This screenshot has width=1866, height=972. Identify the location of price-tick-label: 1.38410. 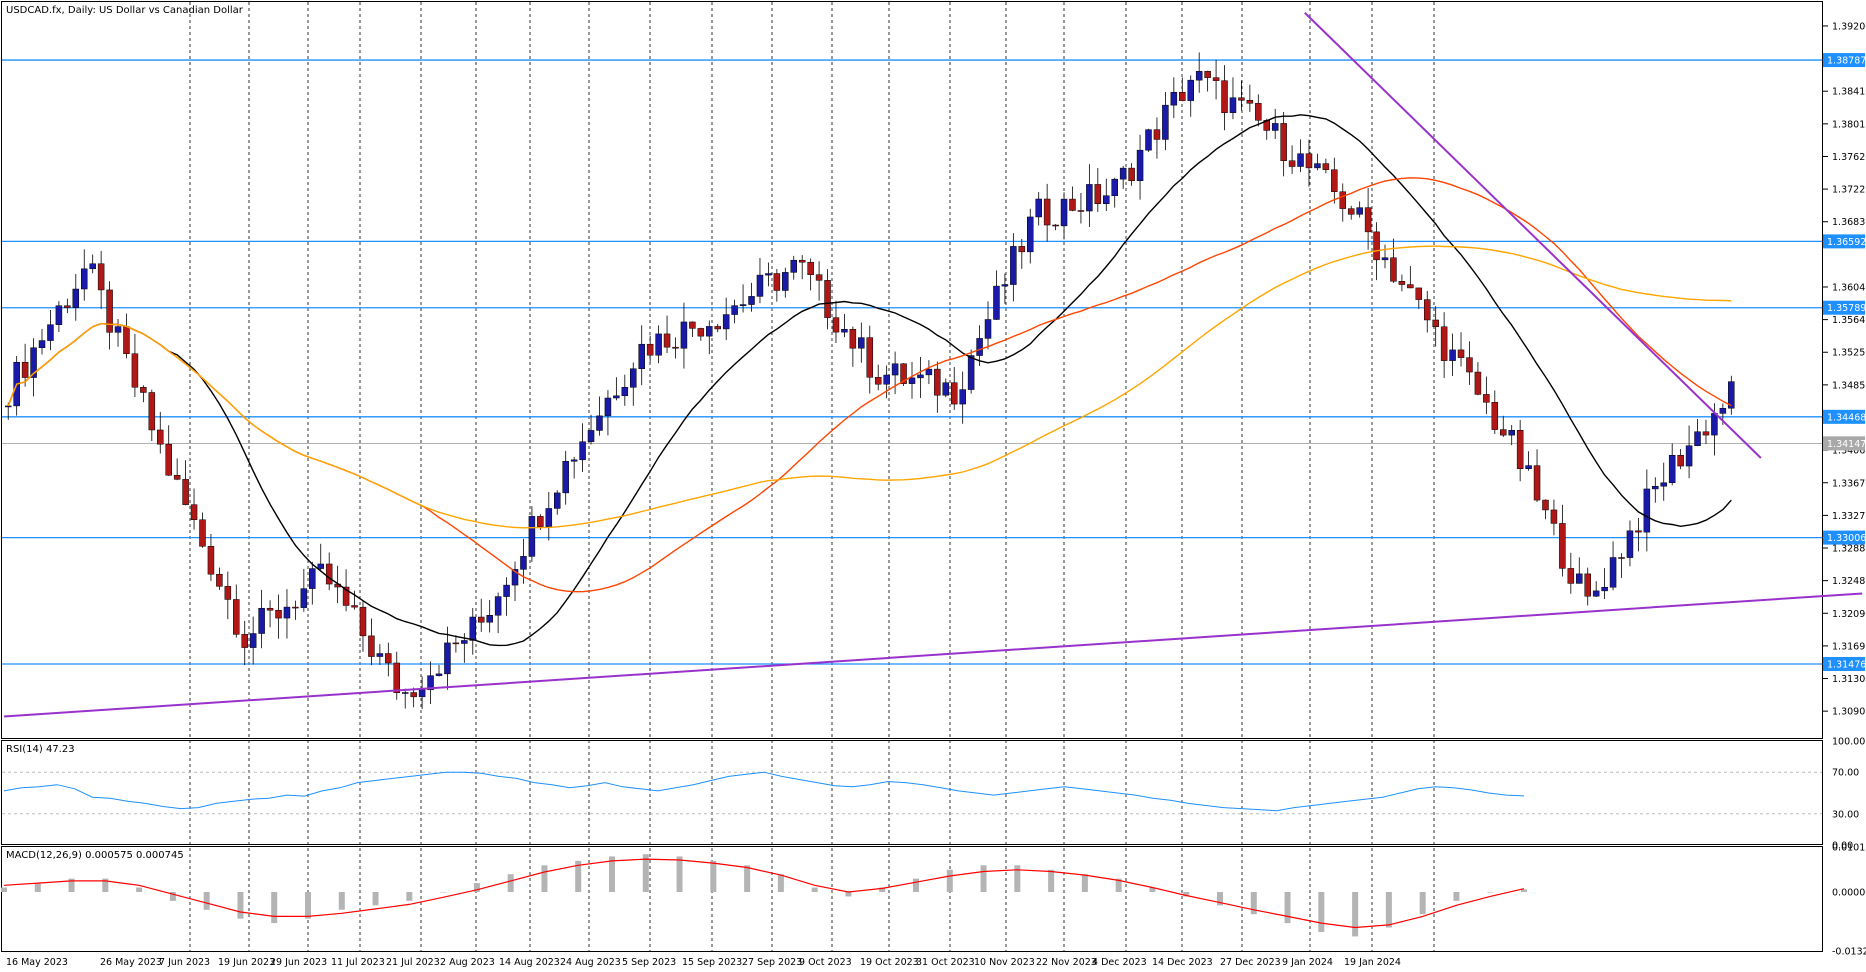
(1849, 92).